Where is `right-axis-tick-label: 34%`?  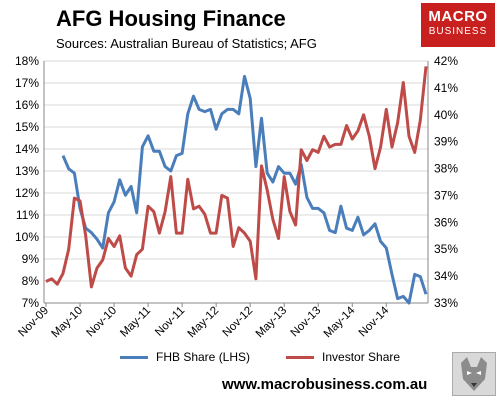
right-axis-tick-label: 34% is located at coordinates (446, 276).